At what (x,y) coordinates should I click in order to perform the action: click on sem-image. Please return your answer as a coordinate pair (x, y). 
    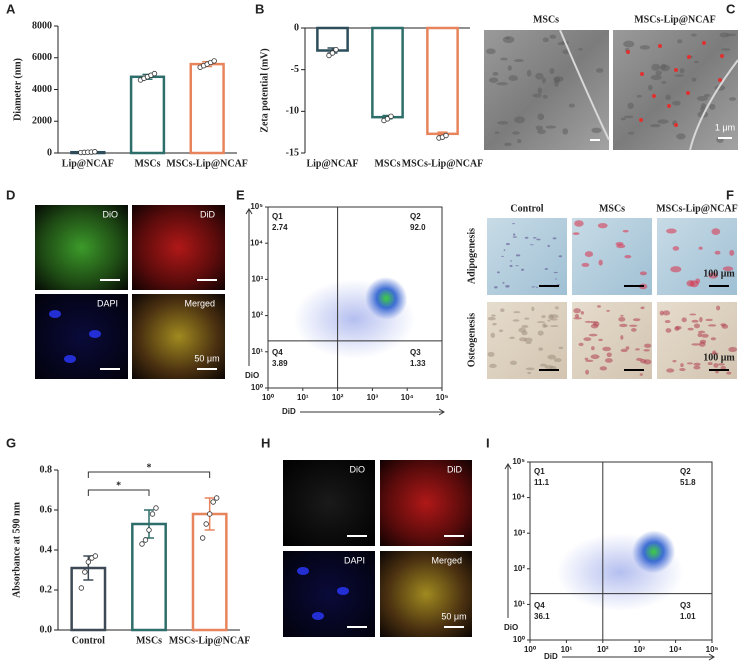
    Looking at the image, I should click on (546, 90).